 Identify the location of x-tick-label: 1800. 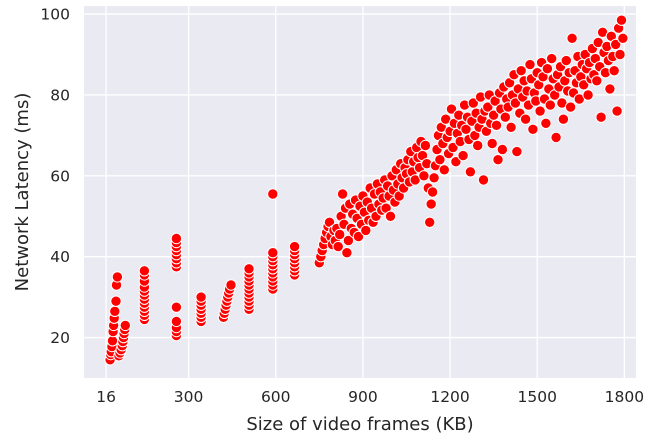
(624, 397).